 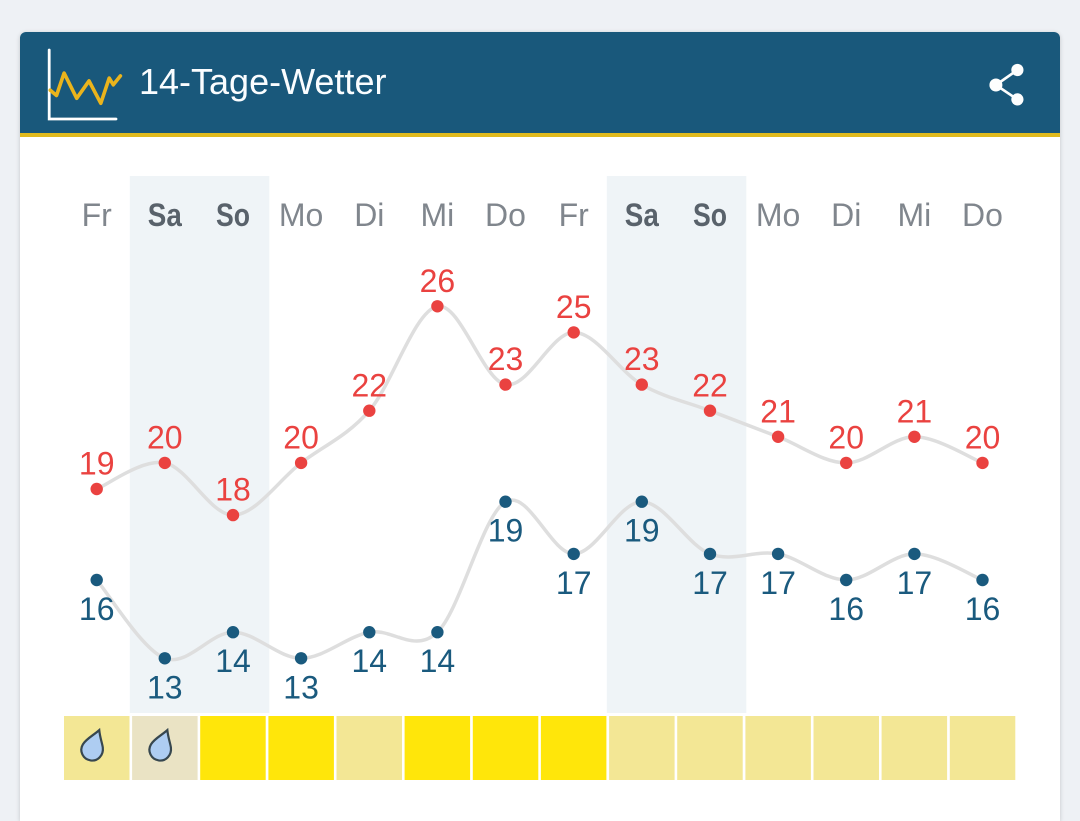 What do you see at coordinates (233, 490) in the screenshot?
I see `svg-text: 18` at bounding box center [233, 490].